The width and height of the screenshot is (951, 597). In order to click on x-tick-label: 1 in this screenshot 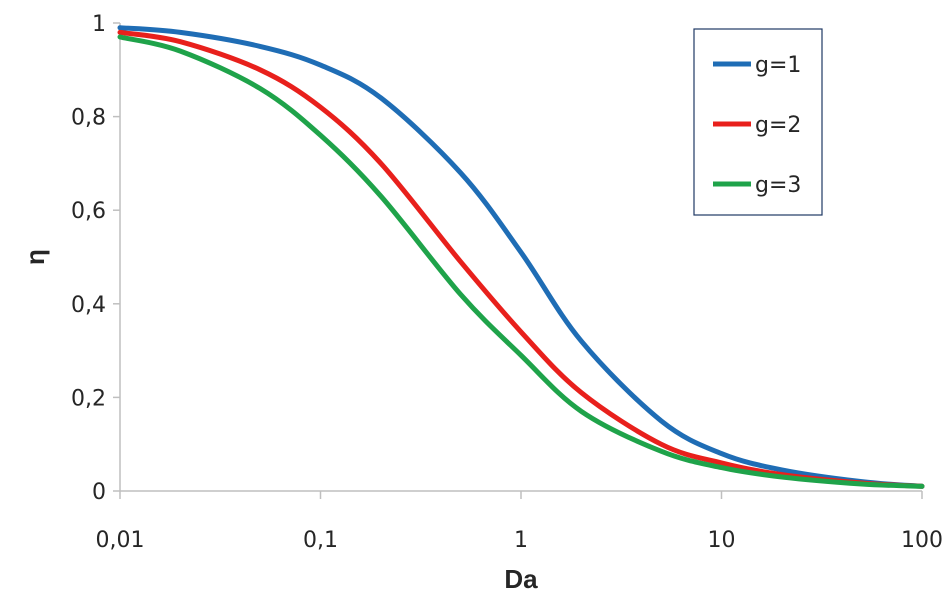, I will do `click(521, 540)`.